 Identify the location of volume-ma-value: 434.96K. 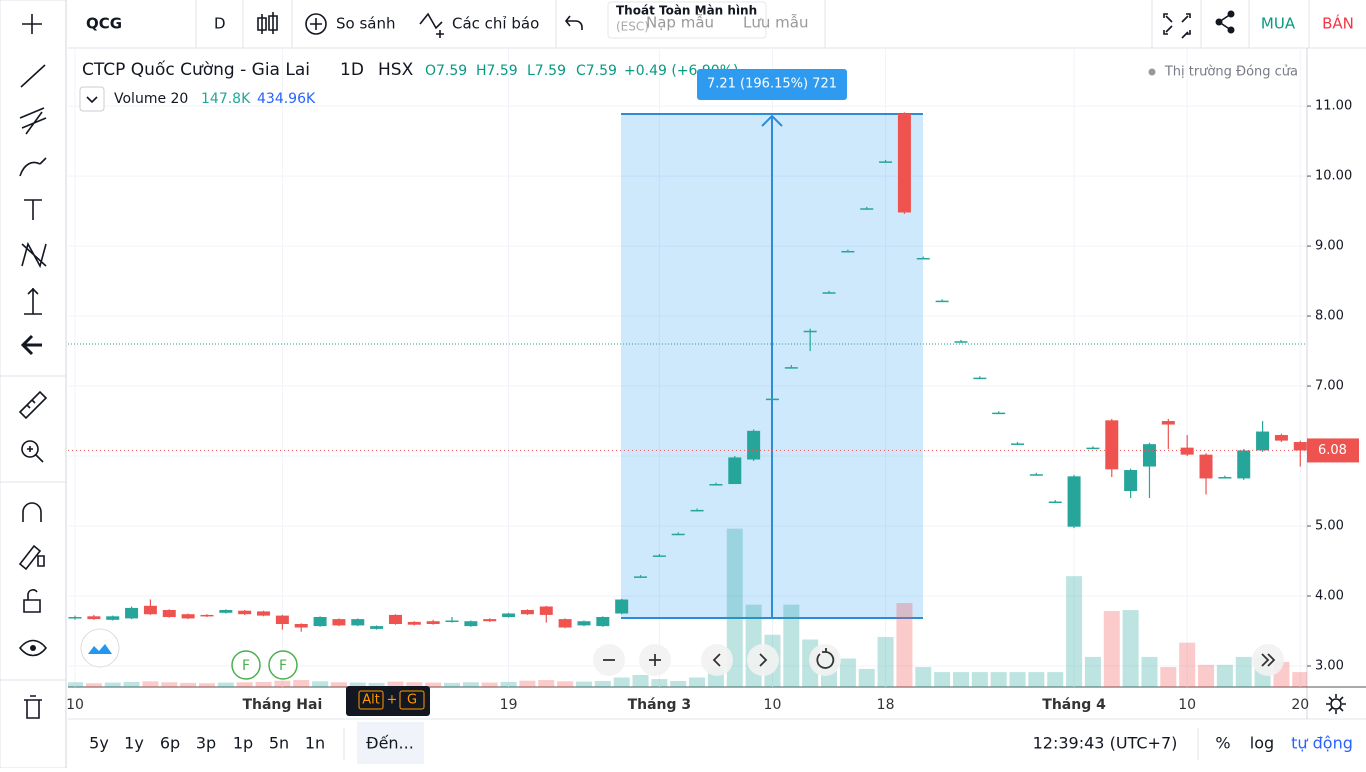
(286, 99).